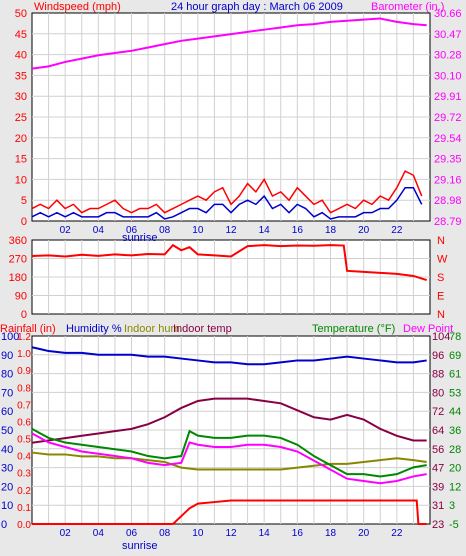 This screenshot has height=556, width=466. Describe the element at coordinates (21, 118) in the screenshot. I see `windspeed-tick-label: 25` at that location.